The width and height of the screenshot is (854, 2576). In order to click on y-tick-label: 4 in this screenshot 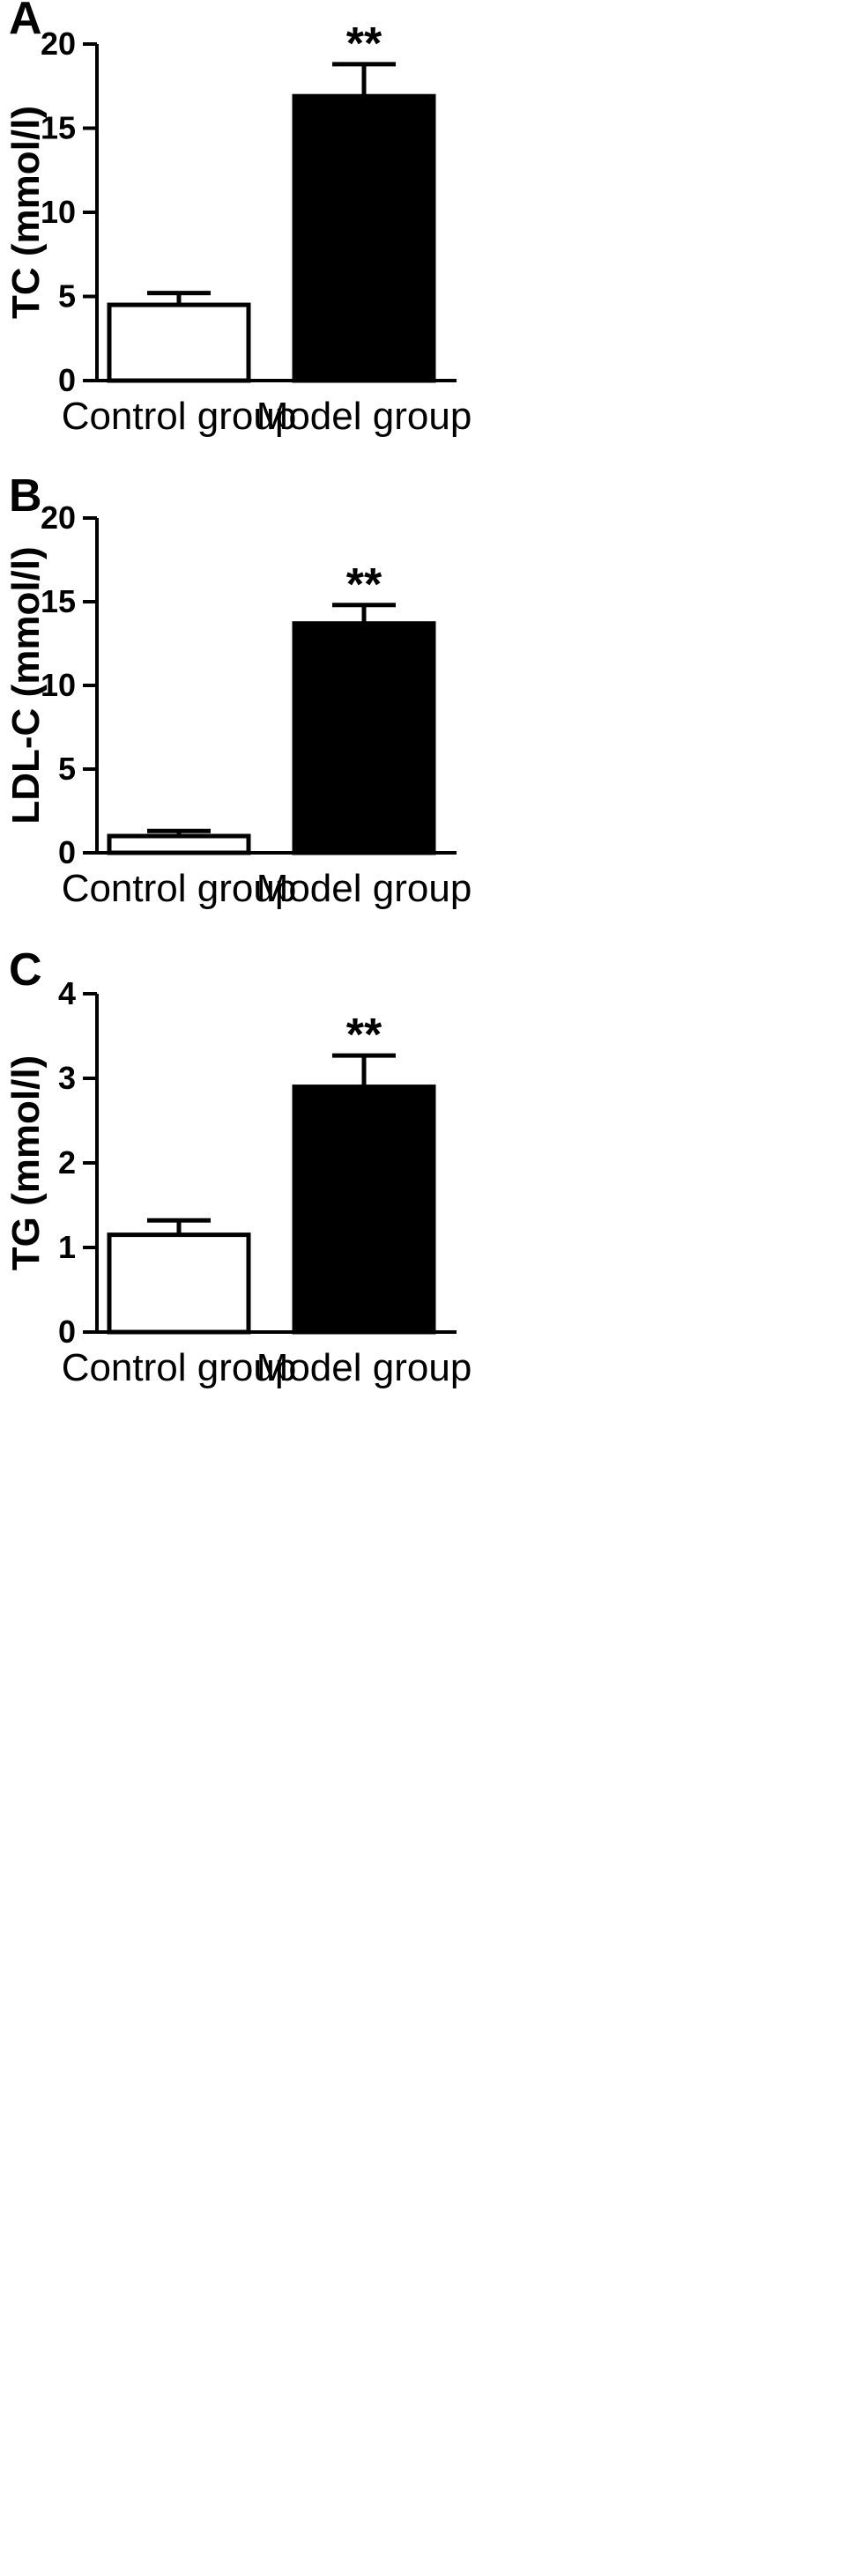, I will do `click(67, 993)`.